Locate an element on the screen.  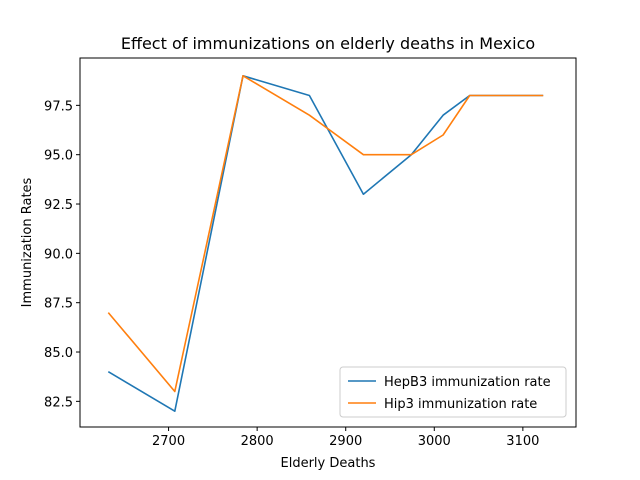
y-tick-label: 82.5 is located at coordinates (58, 402).